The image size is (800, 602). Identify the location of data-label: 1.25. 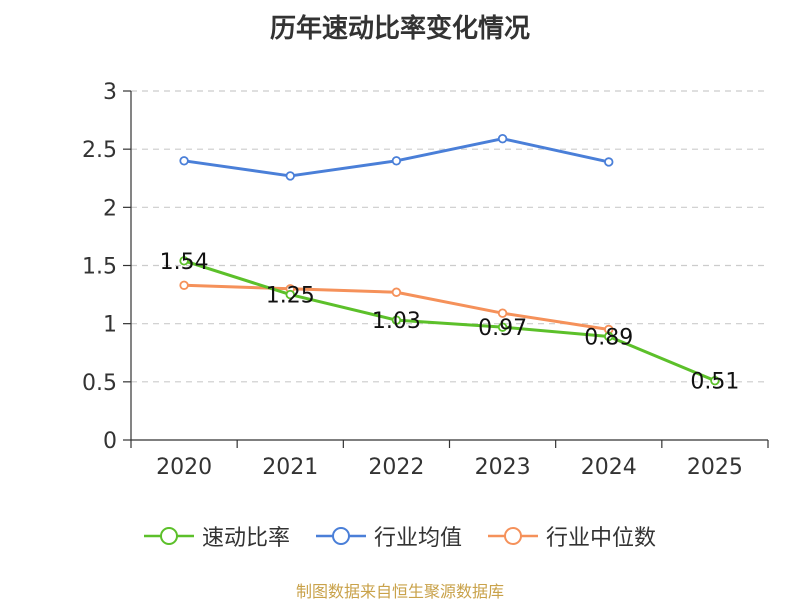
(290, 296).